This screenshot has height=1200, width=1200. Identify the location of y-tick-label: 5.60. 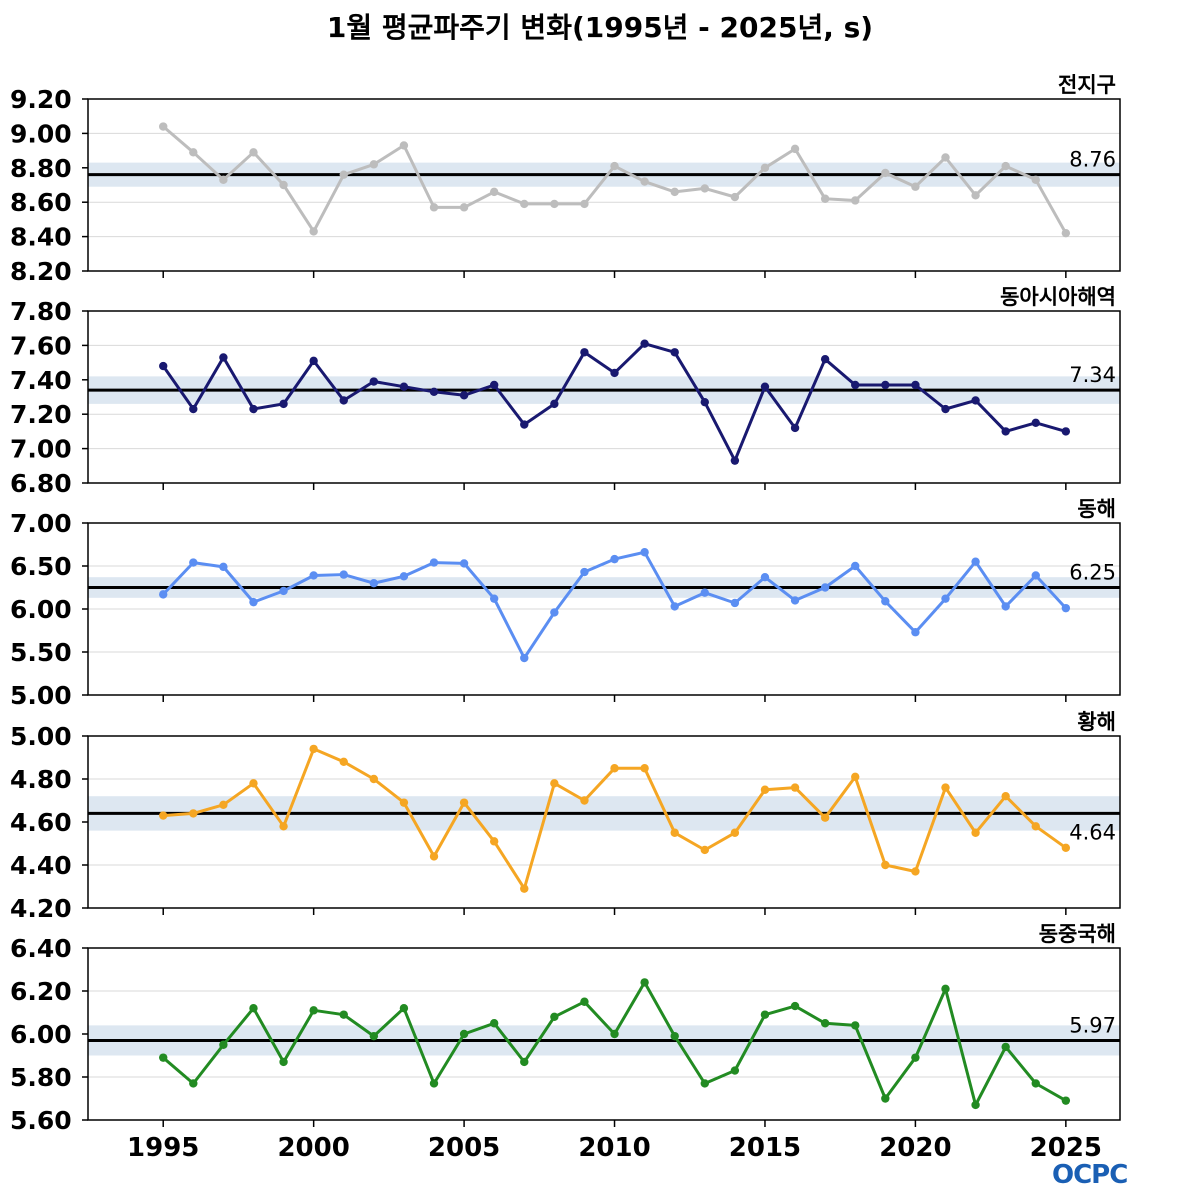
(41, 1120).